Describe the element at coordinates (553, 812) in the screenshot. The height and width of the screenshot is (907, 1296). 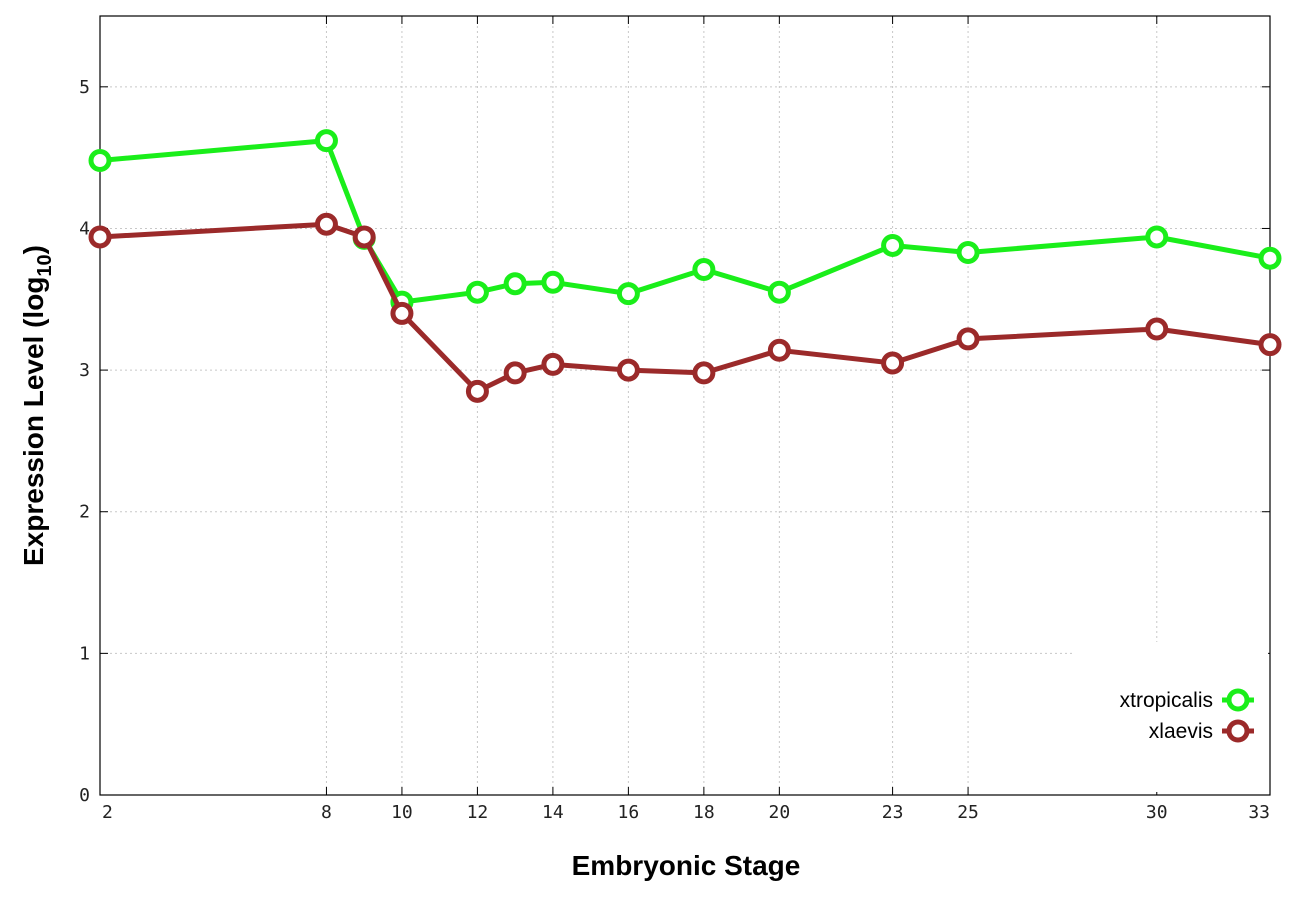
I see `x-tick-label: 14` at that location.